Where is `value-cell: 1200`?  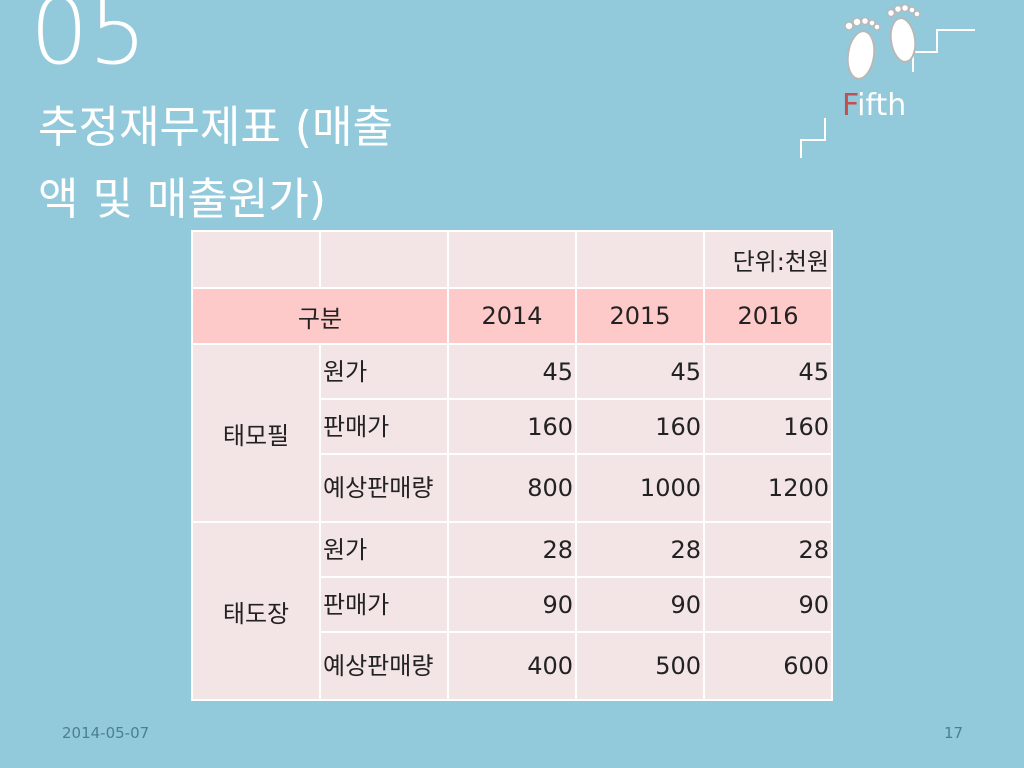 value-cell: 1200 is located at coordinates (768, 488).